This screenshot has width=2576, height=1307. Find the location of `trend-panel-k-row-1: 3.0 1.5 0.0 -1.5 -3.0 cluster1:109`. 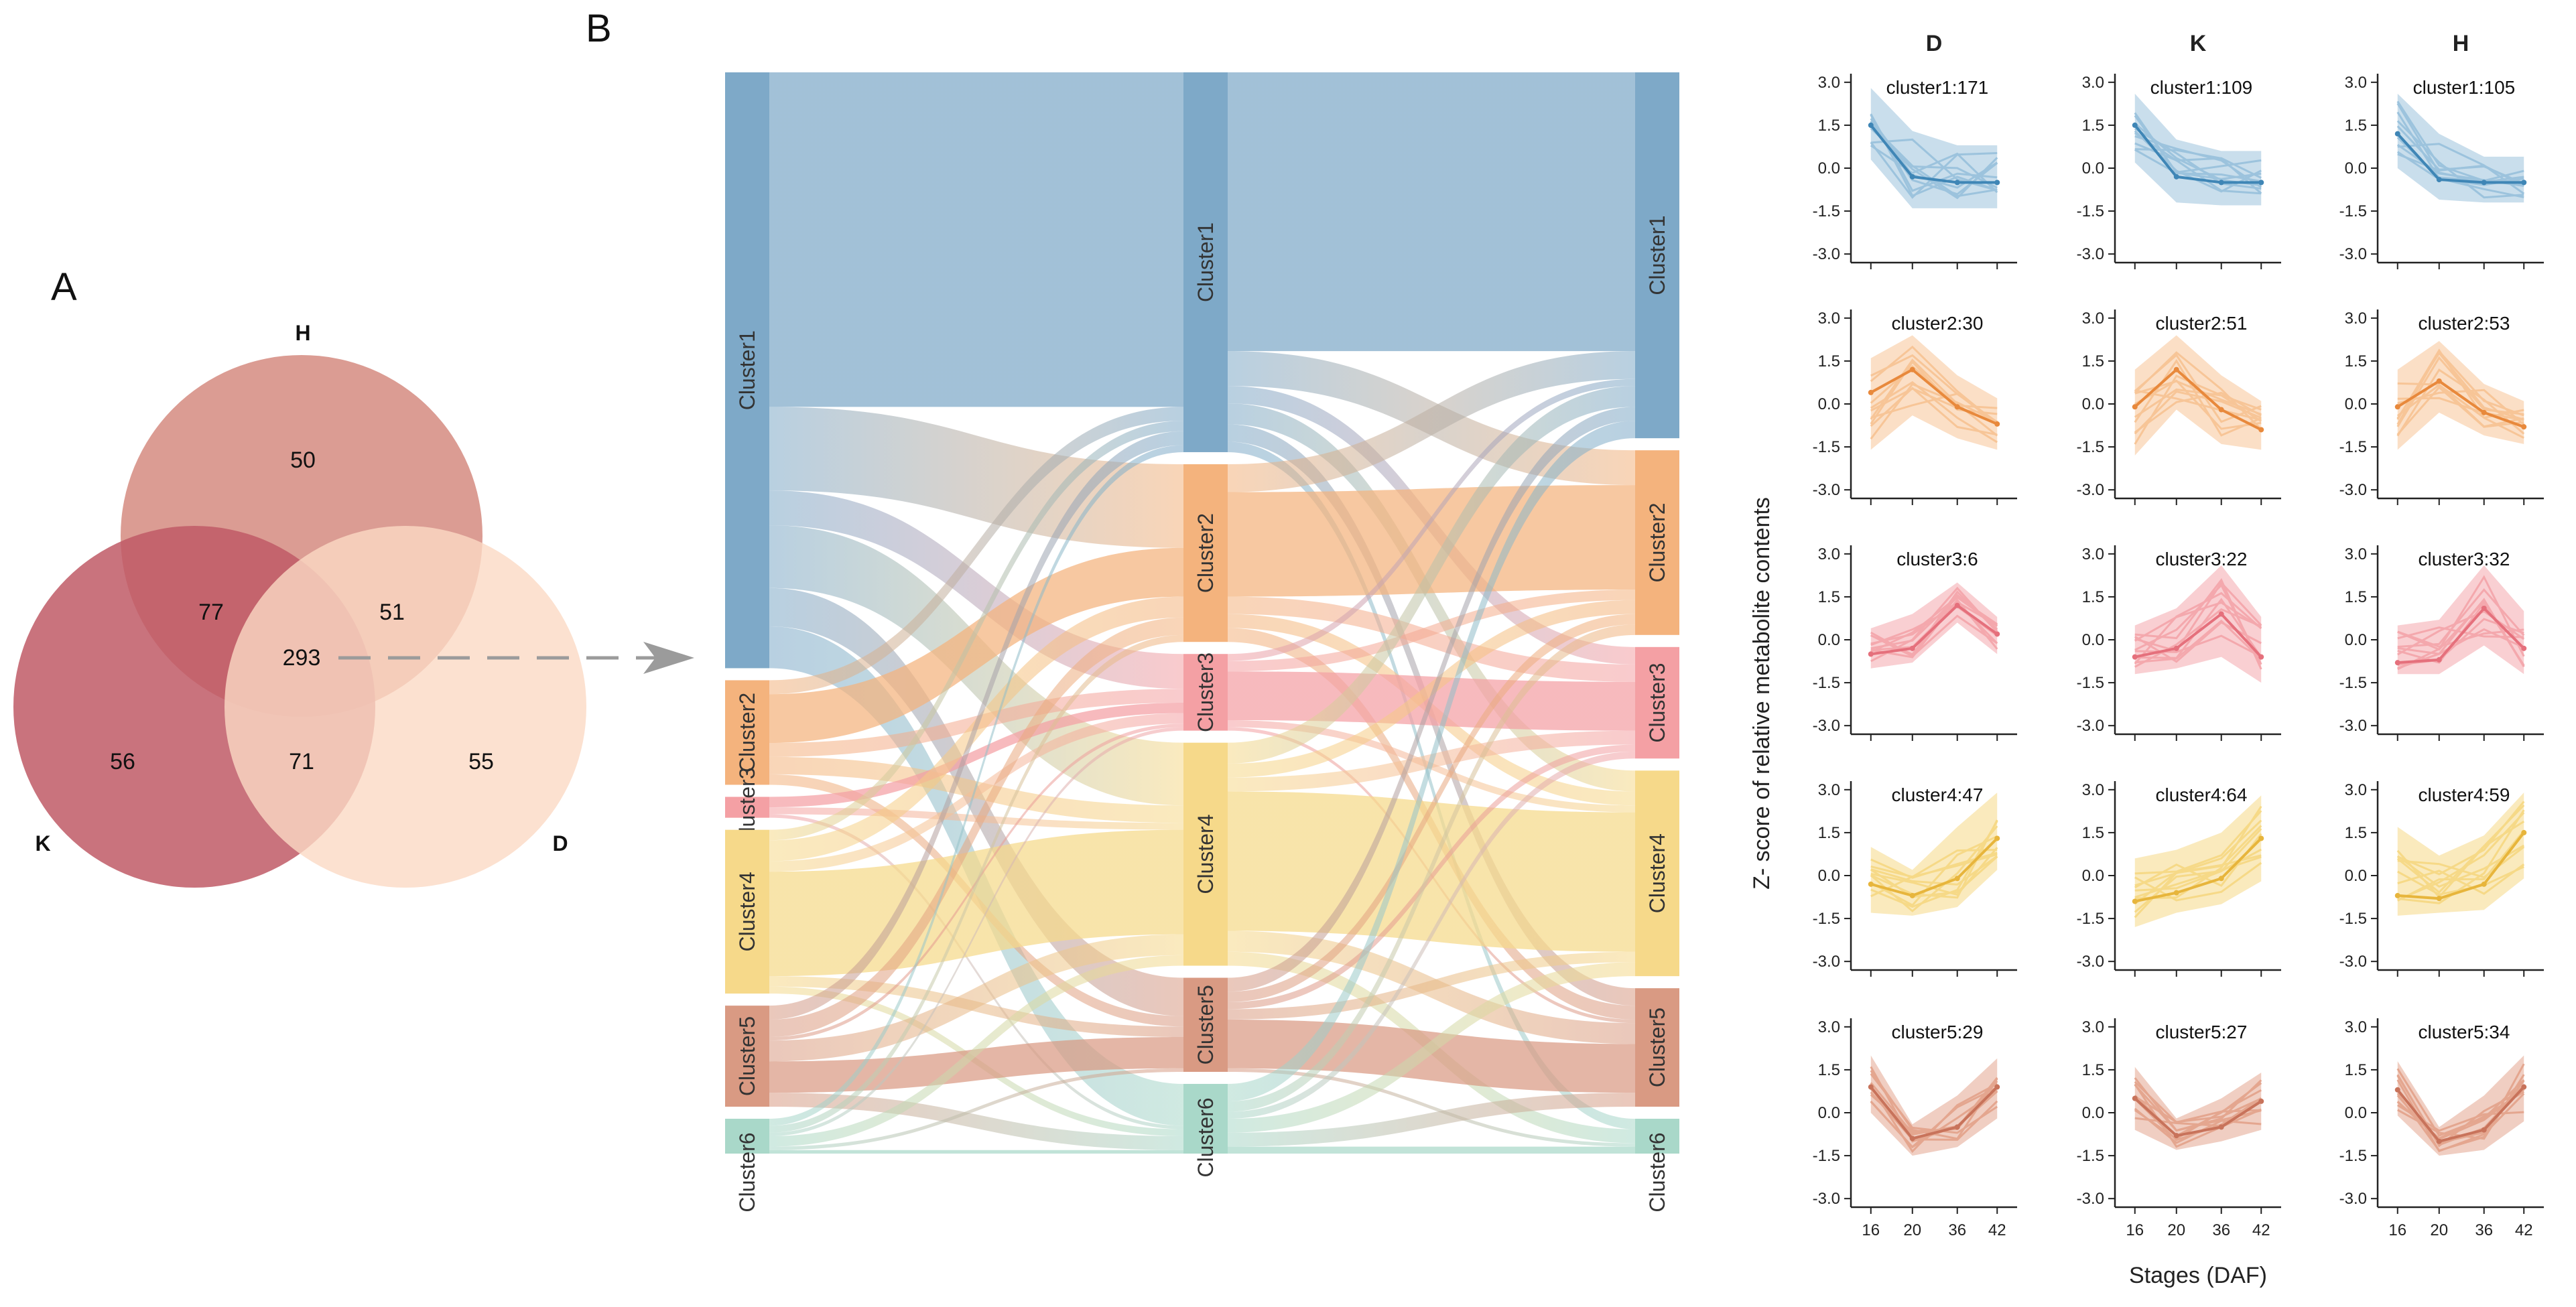

trend-panel-k-row-1: 3.0 1.5 0.0 -1.5 -3.0 cluster1:109 is located at coordinates (2179, 171).